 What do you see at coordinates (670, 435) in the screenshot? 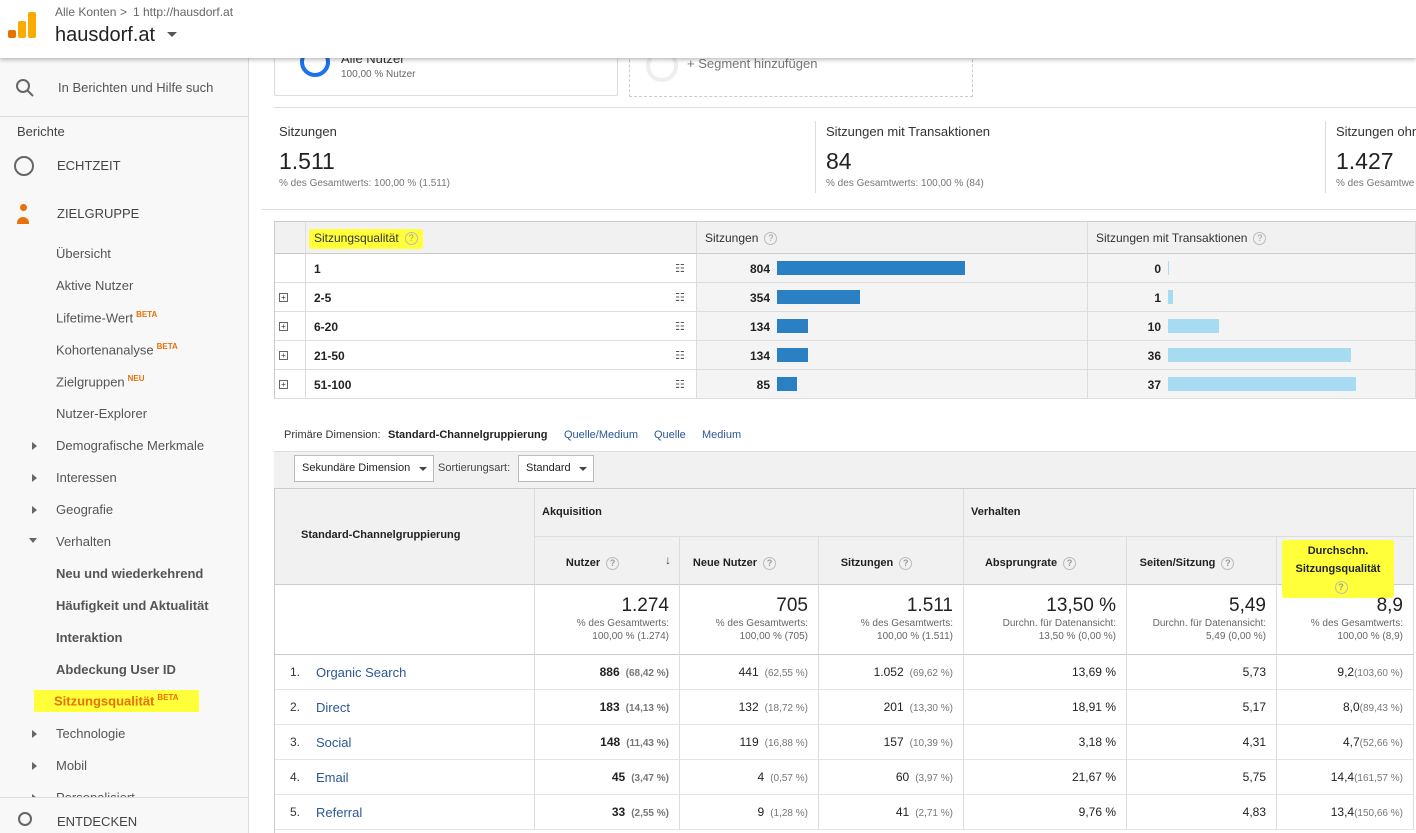
I see `dimension-option: Quelle` at bounding box center [670, 435].